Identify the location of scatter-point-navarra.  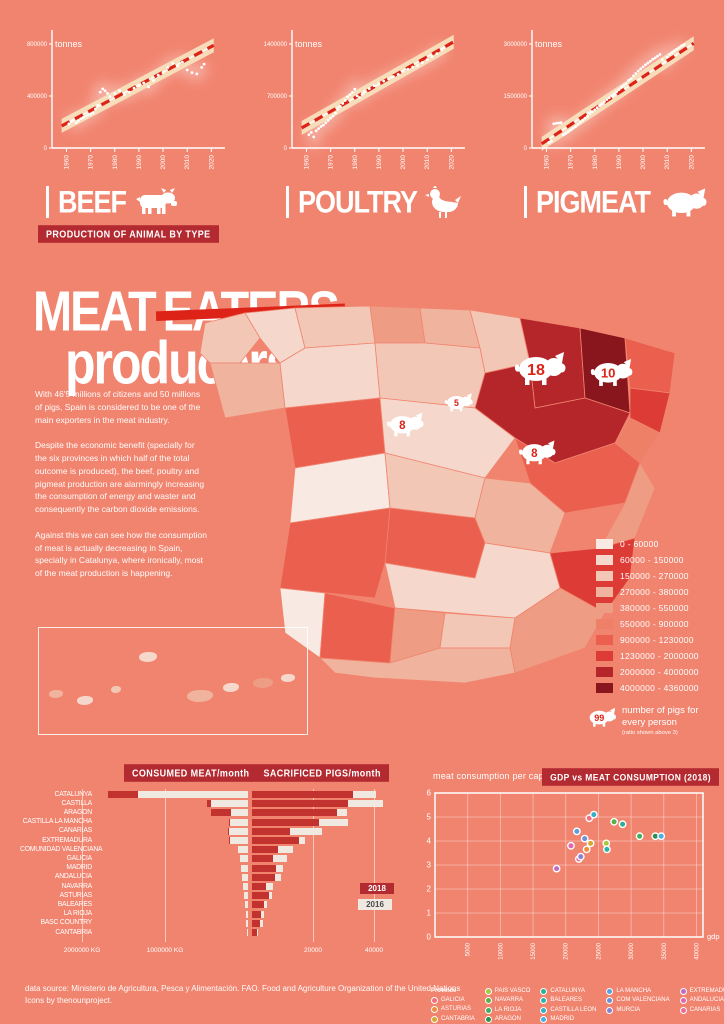
(614, 821).